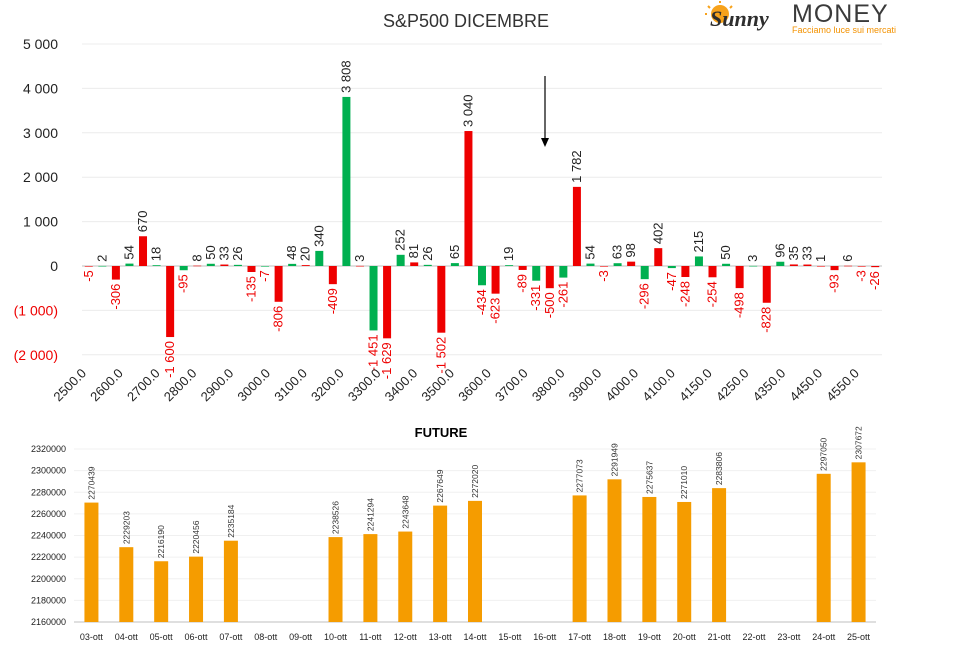  What do you see at coordinates (40, 133) in the screenshot?
I see `main-chart-y-tick-label: 3 000` at bounding box center [40, 133].